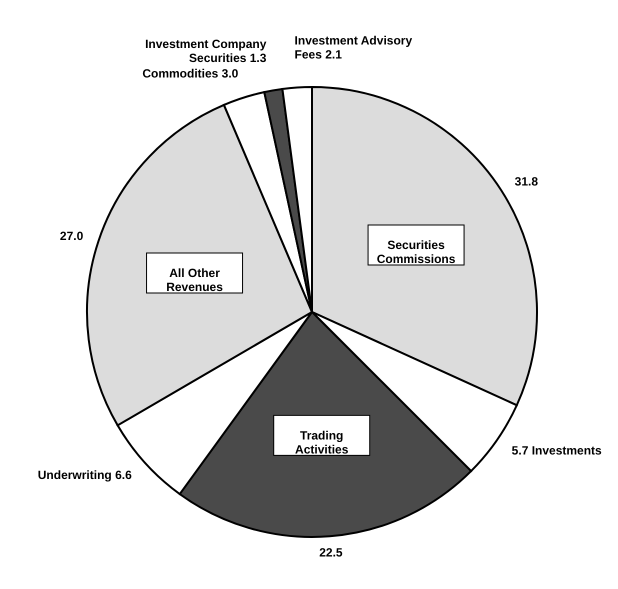 The image size is (618, 589). What do you see at coordinates (322, 442) in the screenshot?
I see `slice-label: Trading Activities` at bounding box center [322, 442].